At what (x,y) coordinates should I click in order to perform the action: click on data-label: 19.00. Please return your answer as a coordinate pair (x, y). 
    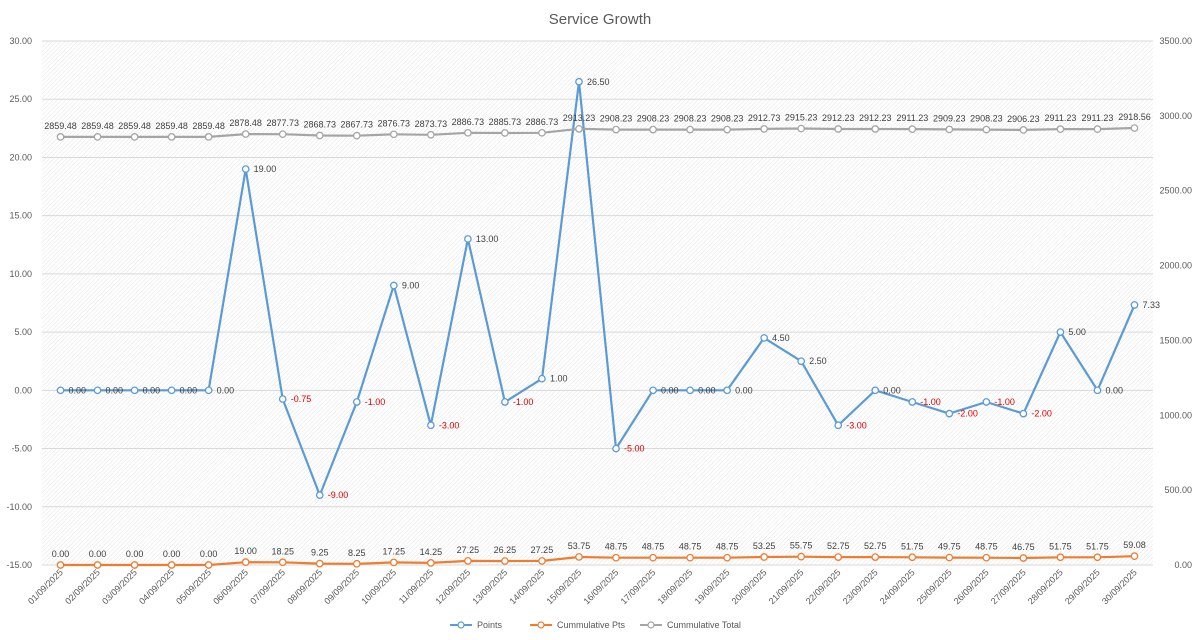
    Looking at the image, I should click on (265, 169).